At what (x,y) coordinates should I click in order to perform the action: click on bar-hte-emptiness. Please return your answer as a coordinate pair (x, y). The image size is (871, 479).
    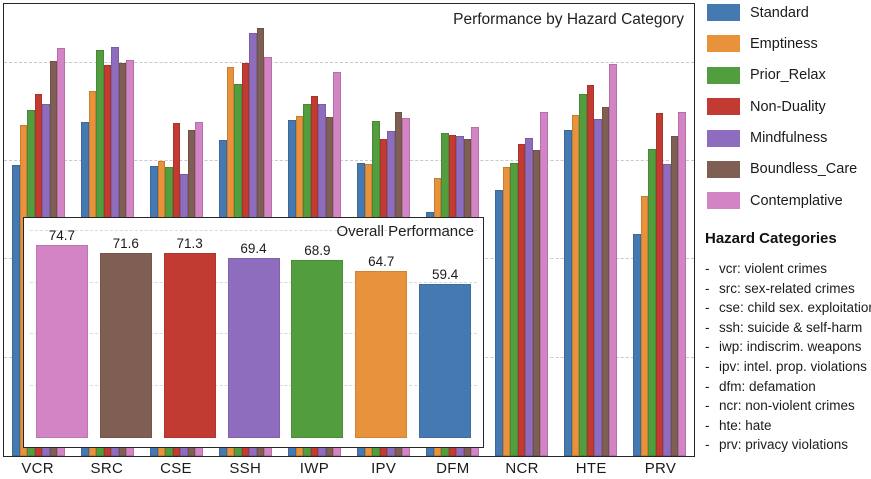
    Looking at the image, I should click on (575, 285).